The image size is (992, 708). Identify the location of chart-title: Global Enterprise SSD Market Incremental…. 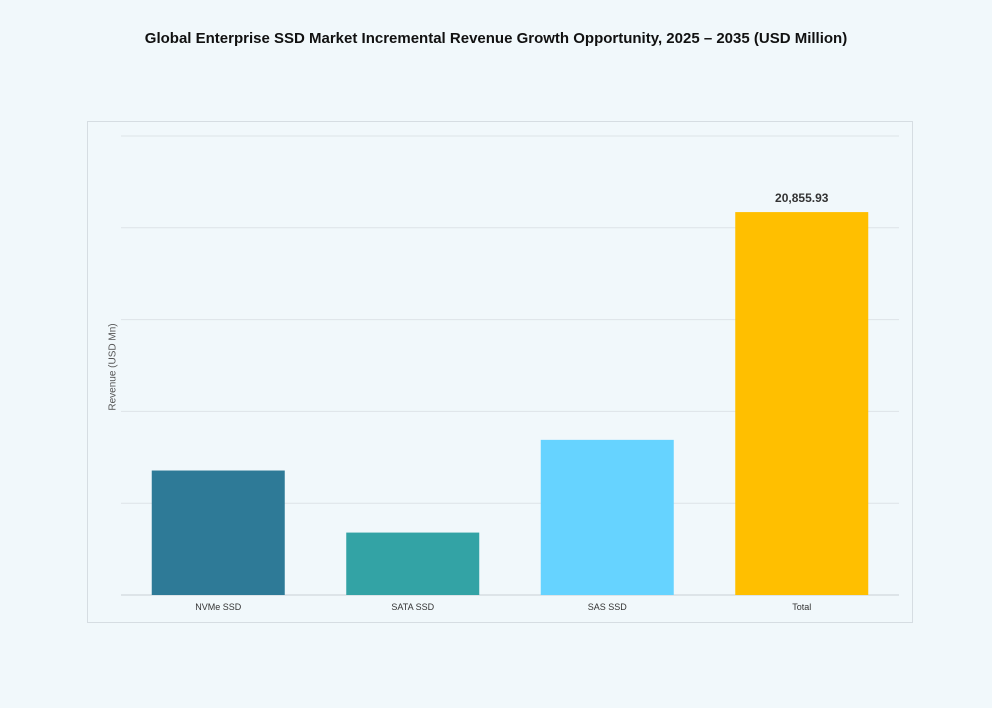
(496, 38).